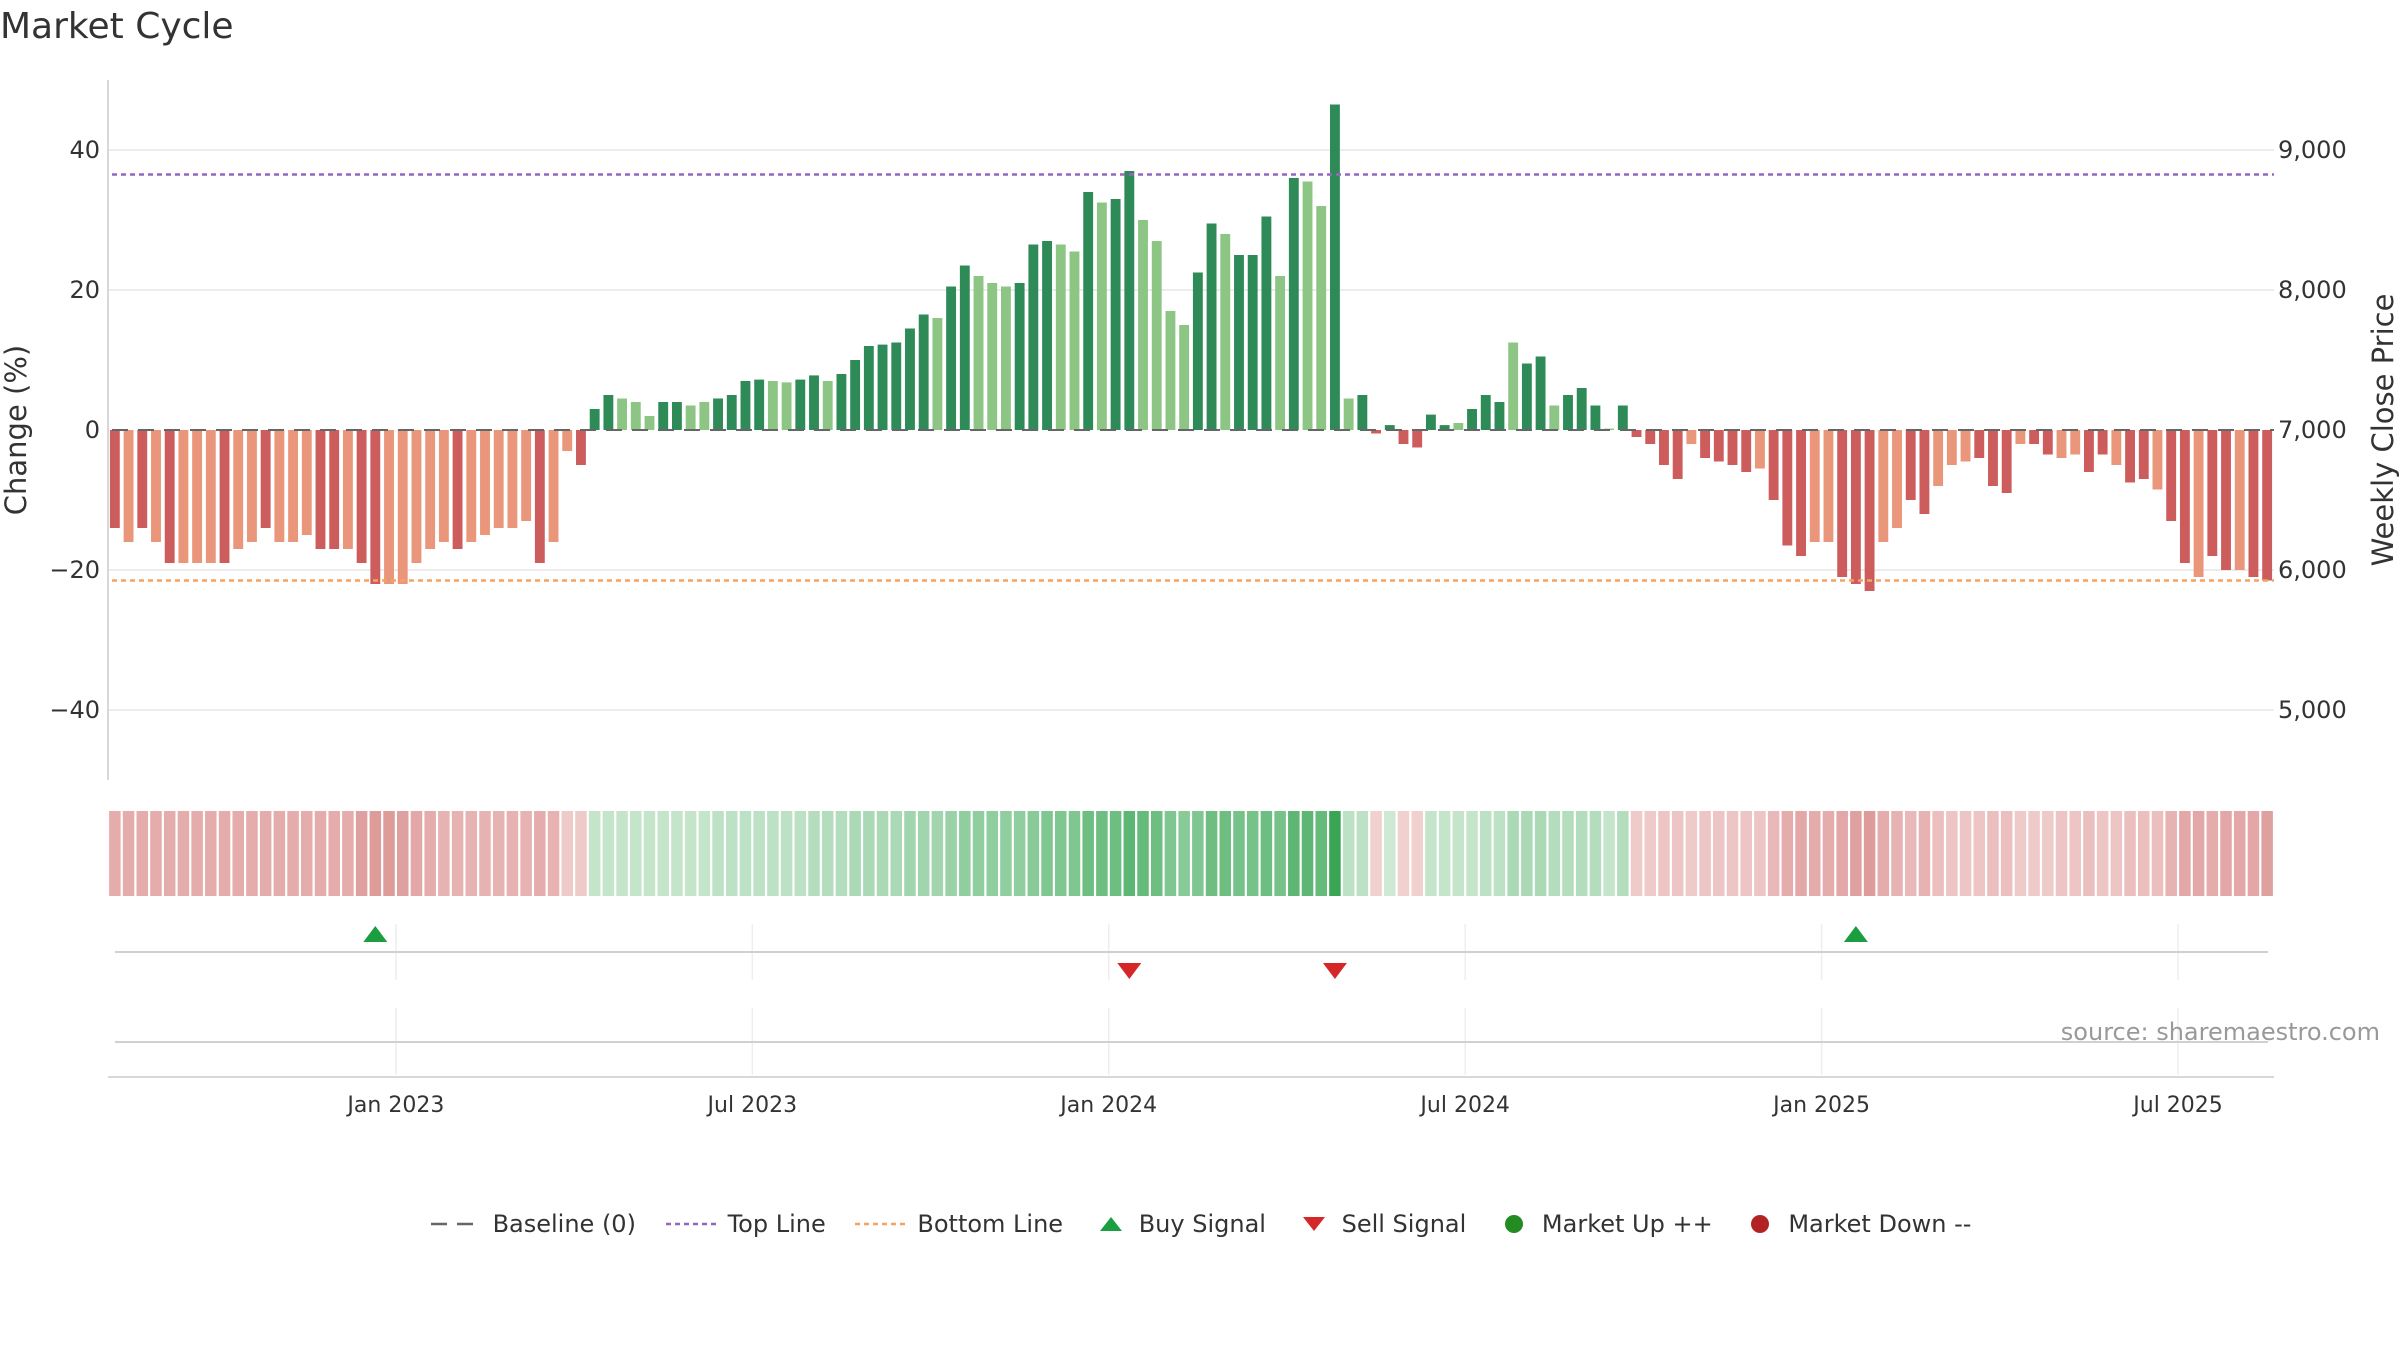 This screenshot has width=2400, height=1350. What do you see at coordinates (1627, 1223) in the screenshot?
I see `legend-label: Market Up ++` at bounding box center [1627, 1223].